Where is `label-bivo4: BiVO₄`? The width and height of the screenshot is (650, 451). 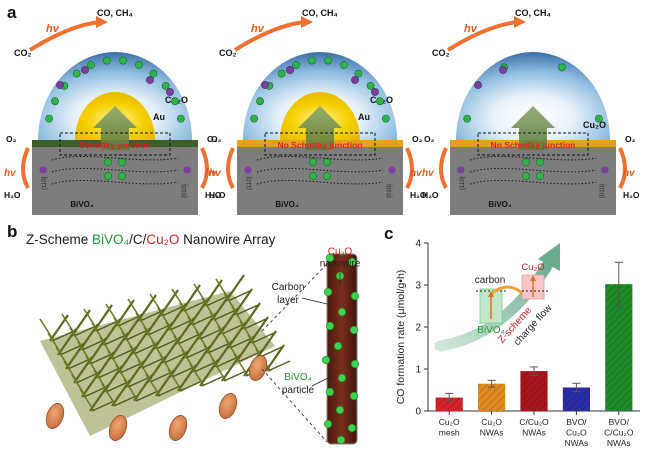
label-bivo4: BiVO₄ is located at coordinates (297, 377).